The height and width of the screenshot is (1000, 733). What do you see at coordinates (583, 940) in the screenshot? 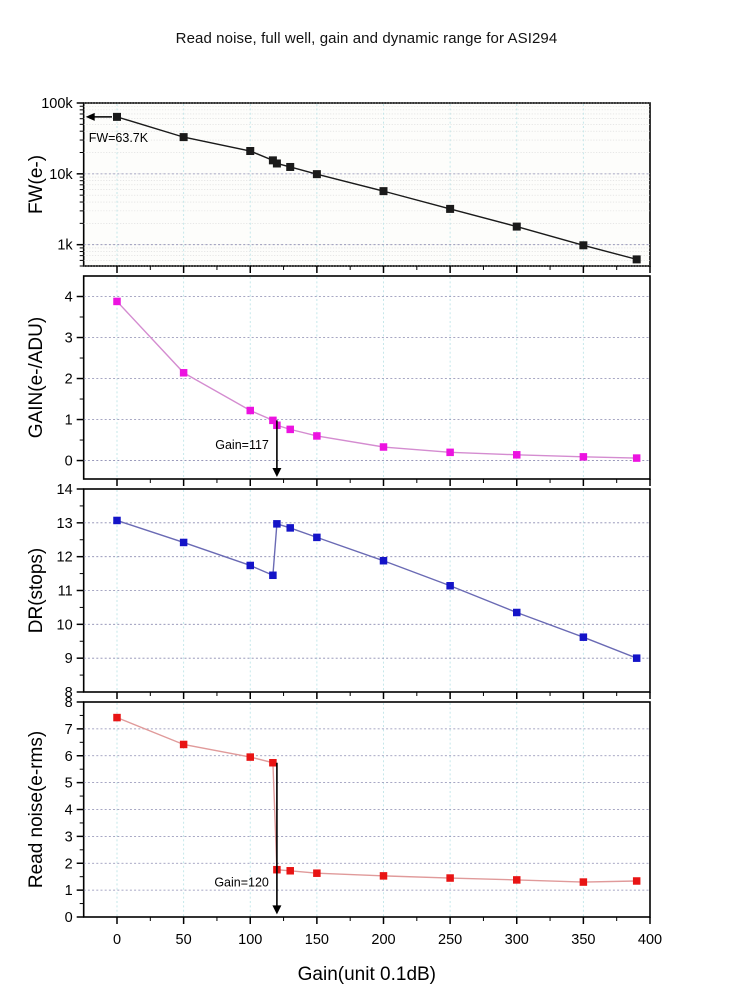
I see `x-tick-label: 350` at bounding box center [583, 940].